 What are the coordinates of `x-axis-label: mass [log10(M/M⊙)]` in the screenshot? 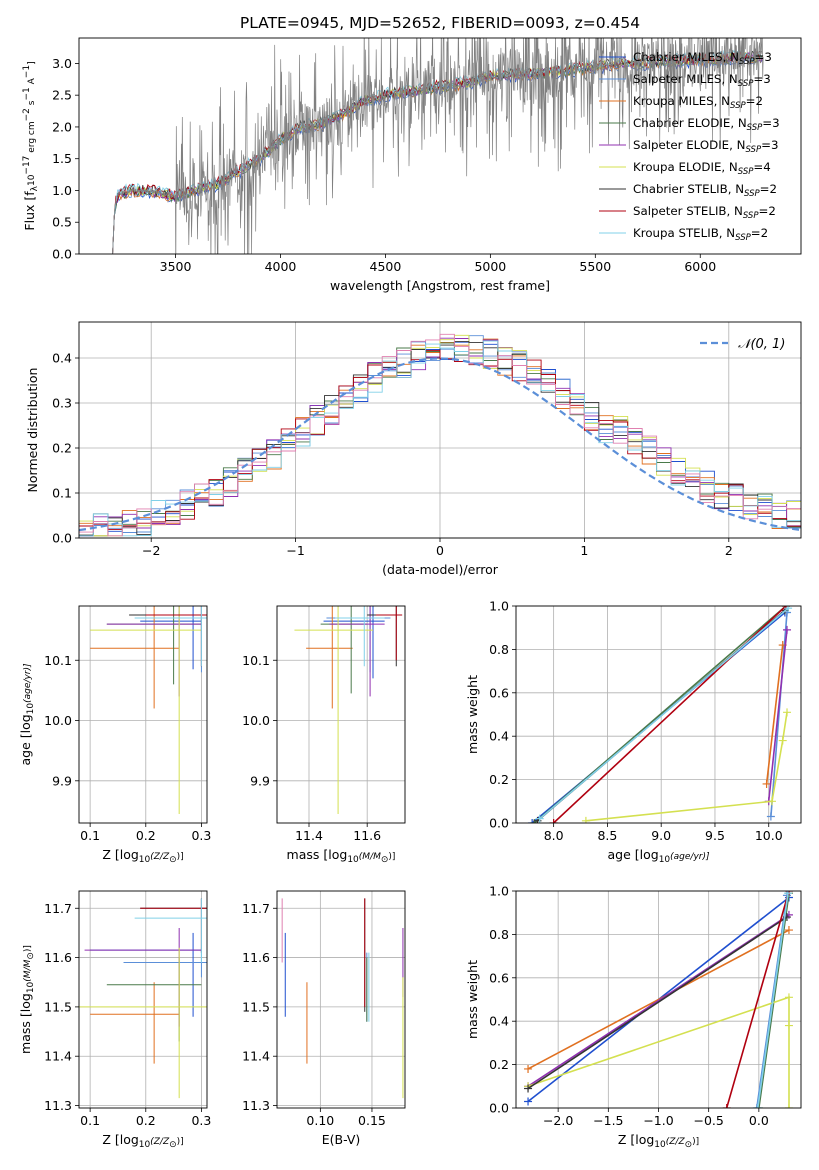 It's located at (341, 856).